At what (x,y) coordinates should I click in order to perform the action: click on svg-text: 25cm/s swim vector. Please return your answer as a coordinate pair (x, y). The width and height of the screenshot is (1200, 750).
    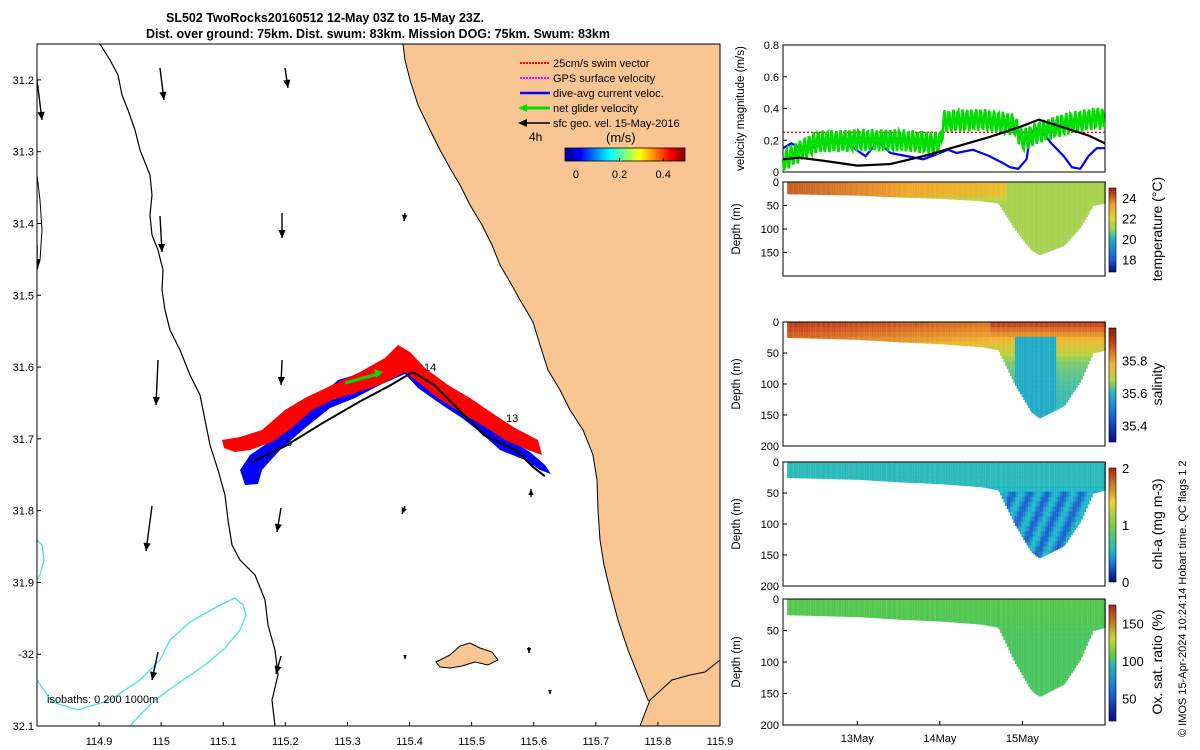
    Looking at the image, I should click on (601, 64).